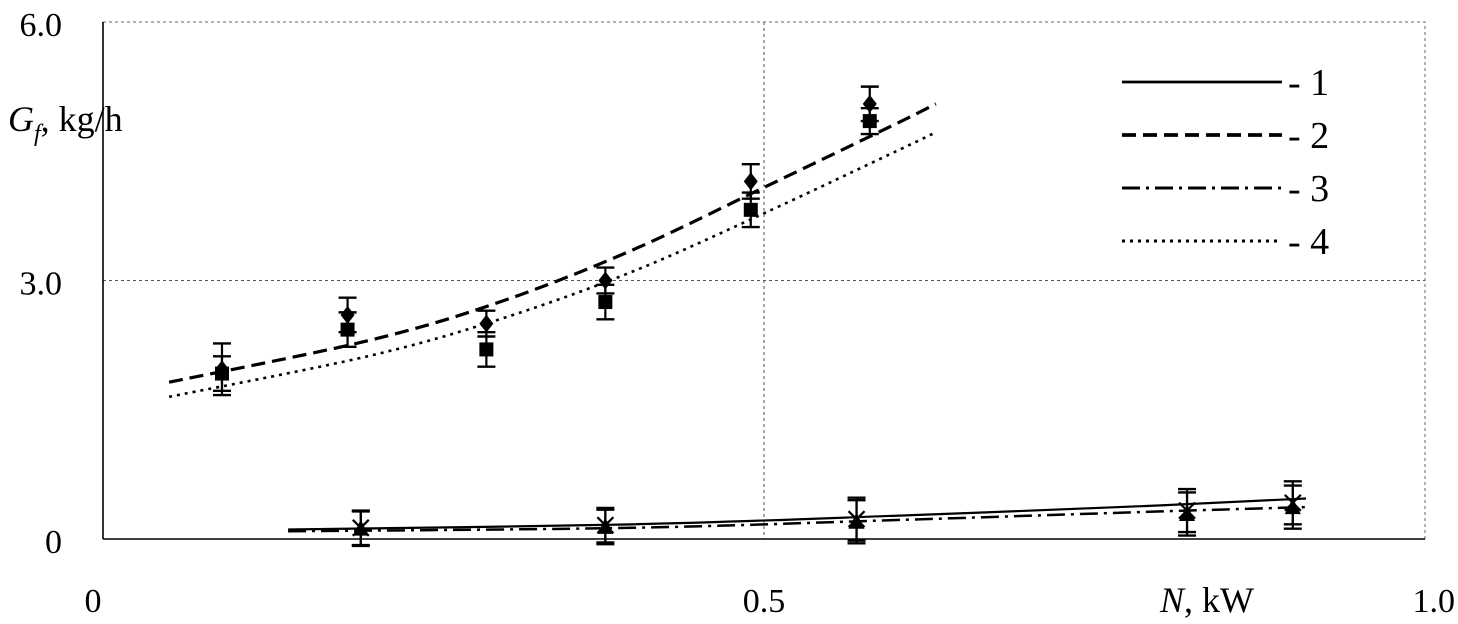 The width and height of the screenshot is (1458, 624). Describe the element at coordinates (1172, 600) in the screenshot. I see `x-axis-var: N` at that location.